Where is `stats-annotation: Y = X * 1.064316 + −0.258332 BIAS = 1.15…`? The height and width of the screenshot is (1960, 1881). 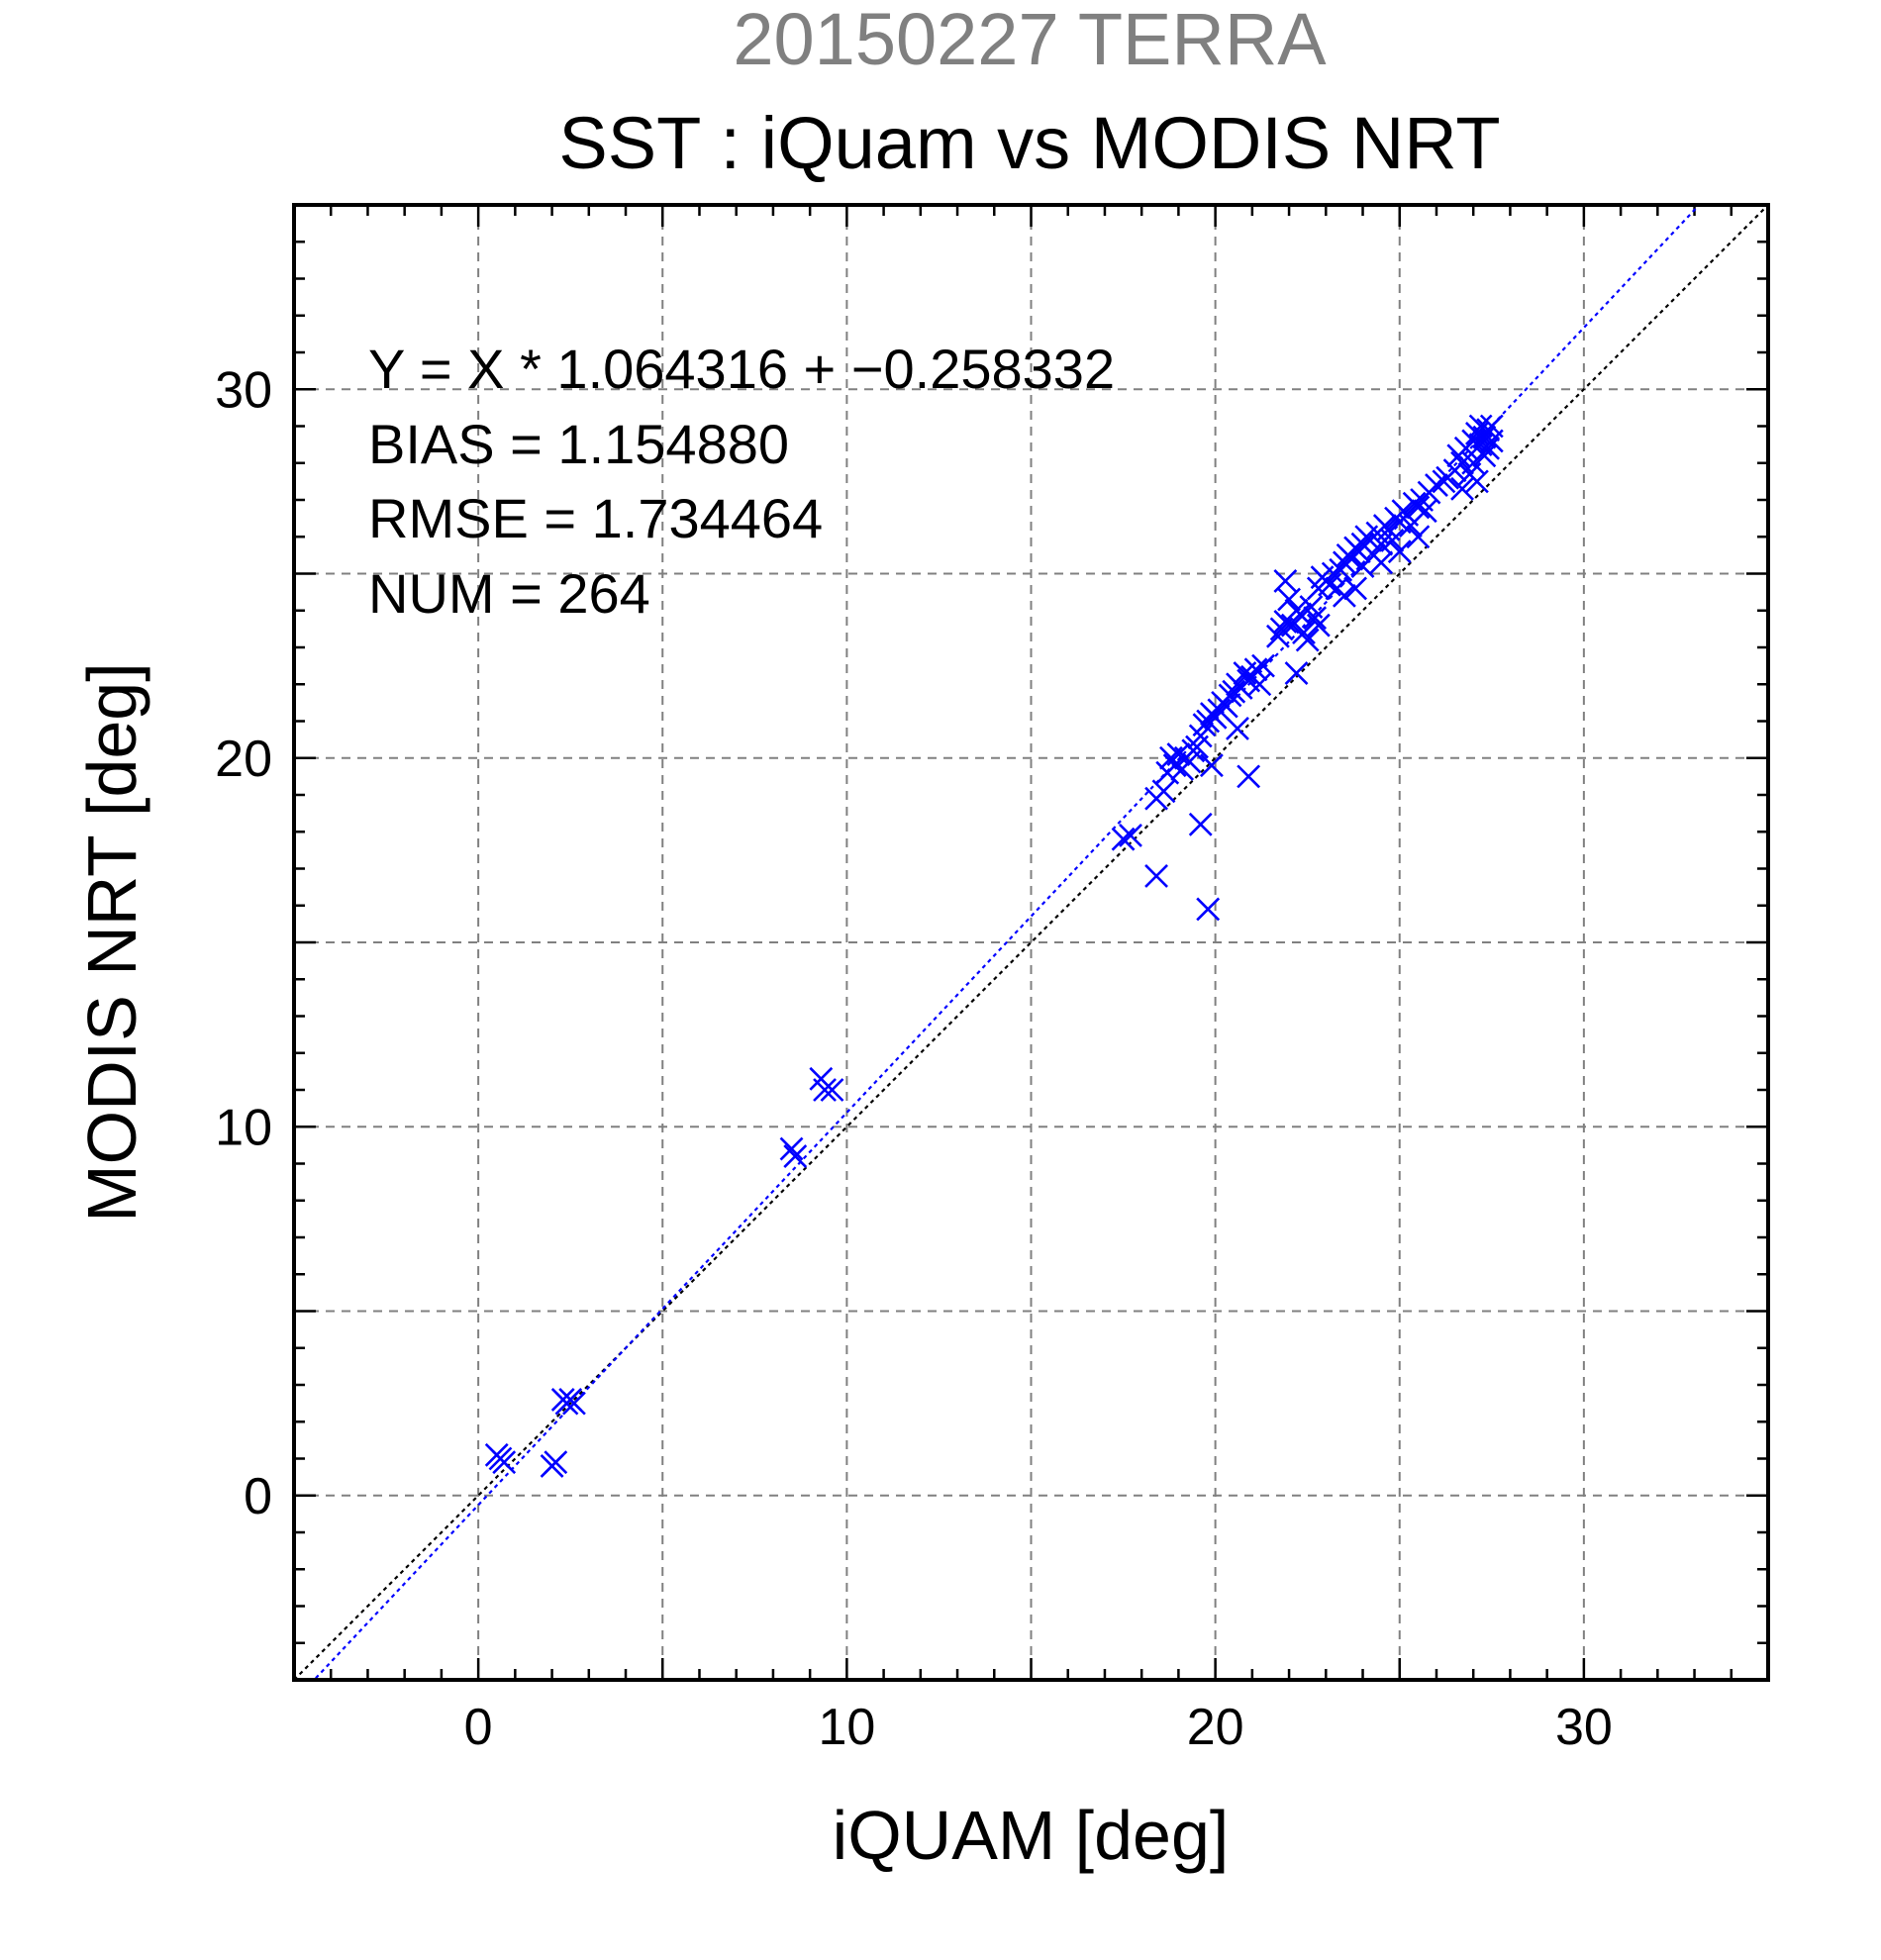 stats-annotation: Y = X * 1.064316 + −0.258332 BIAS = 1.15… is located at coordinates (742, 481).